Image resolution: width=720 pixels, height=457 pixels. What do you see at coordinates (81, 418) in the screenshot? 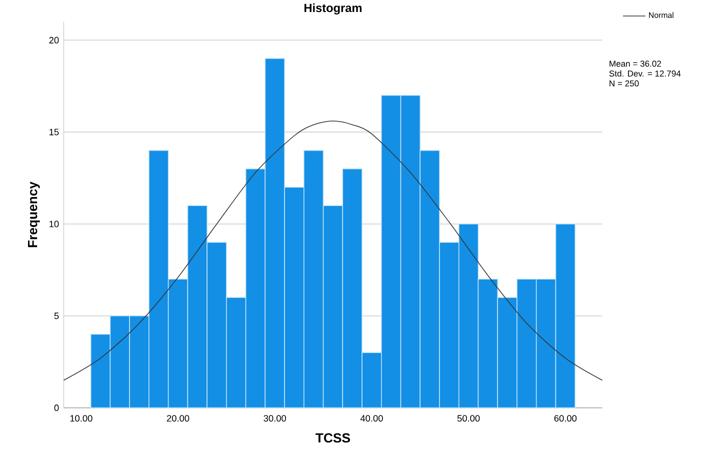
I see `x-tick-label: 10.00` at bounding box center [81, 418].